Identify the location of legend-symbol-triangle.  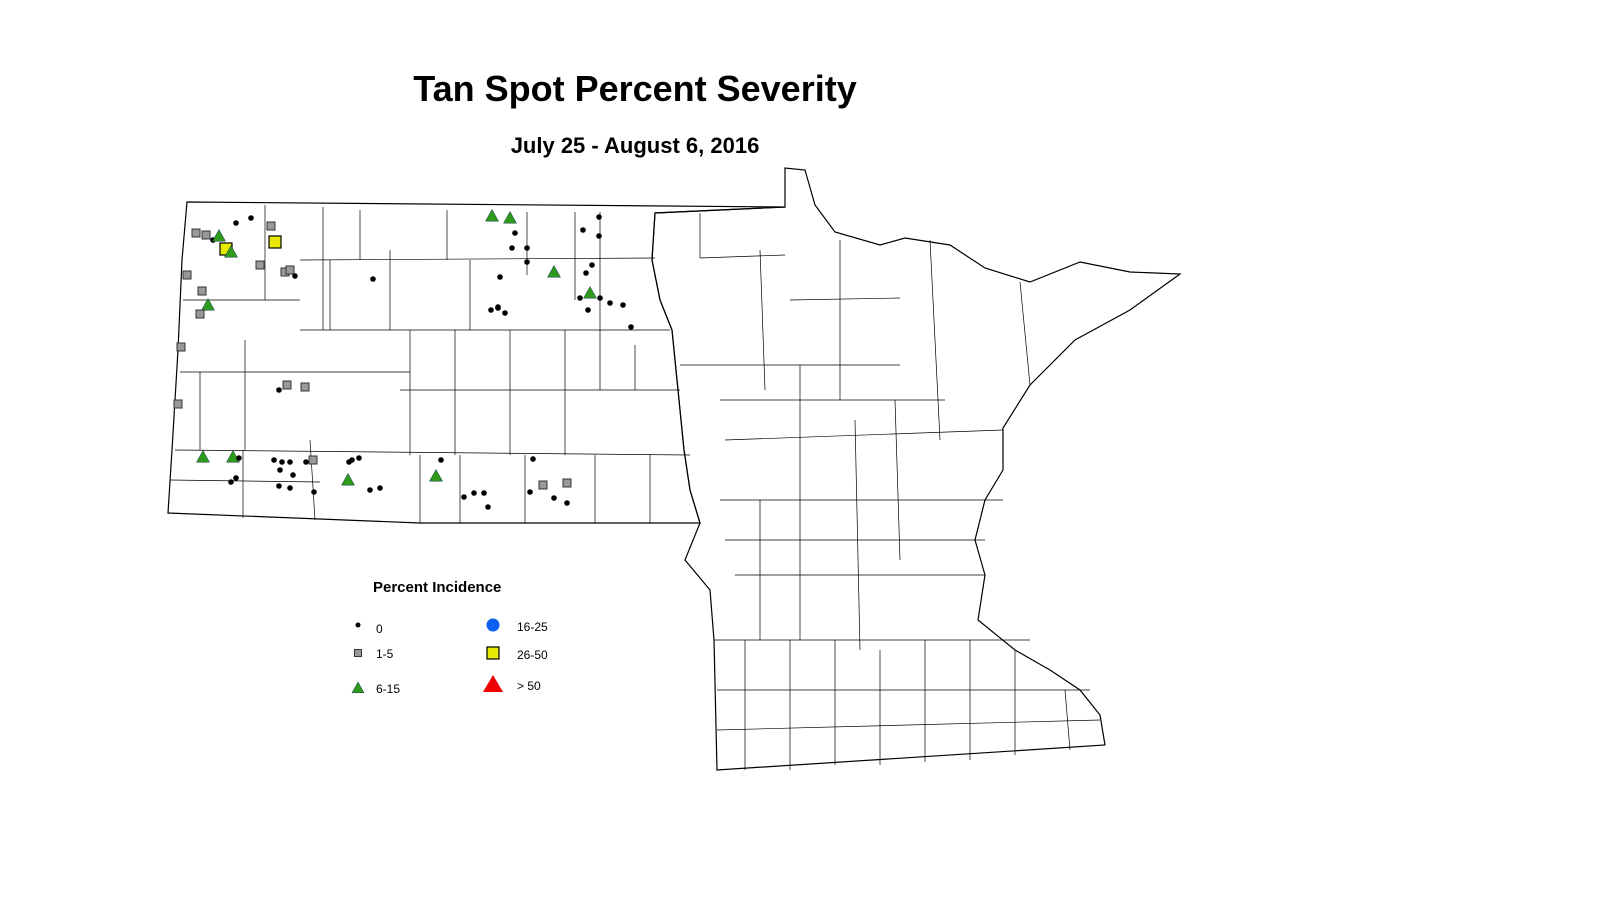
(358, 687).